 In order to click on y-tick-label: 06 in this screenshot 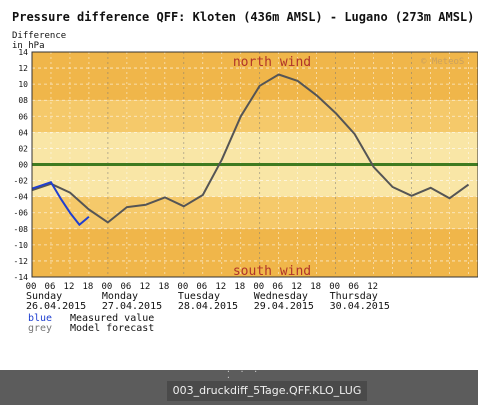, I will do `click(23, 116)`.